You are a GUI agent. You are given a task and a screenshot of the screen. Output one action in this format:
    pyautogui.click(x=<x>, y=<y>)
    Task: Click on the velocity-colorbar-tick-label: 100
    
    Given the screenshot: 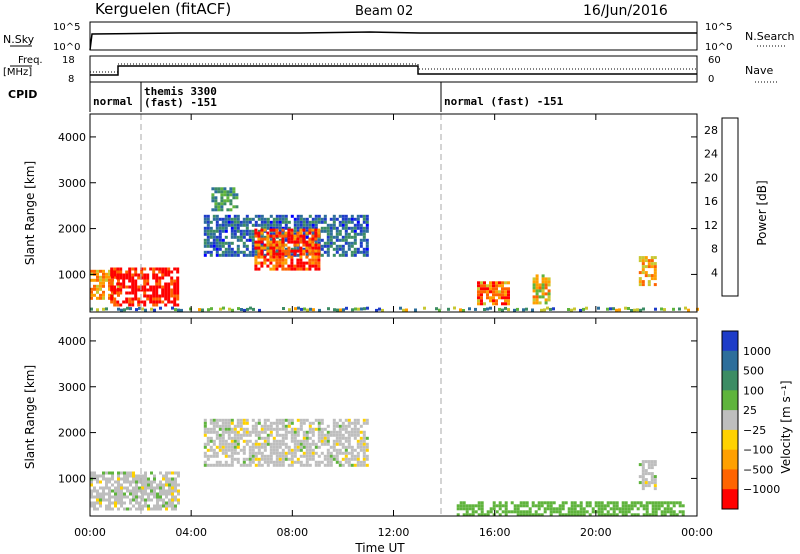 What is the action you would take?
    pyautogui.click(x=753, y=390)
    